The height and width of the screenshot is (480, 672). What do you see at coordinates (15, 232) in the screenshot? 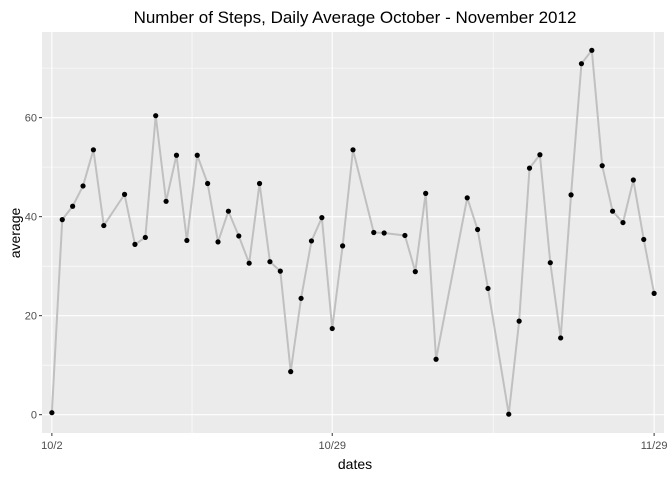
I see `y-axis-title: average` at bounding box center [15, 232].